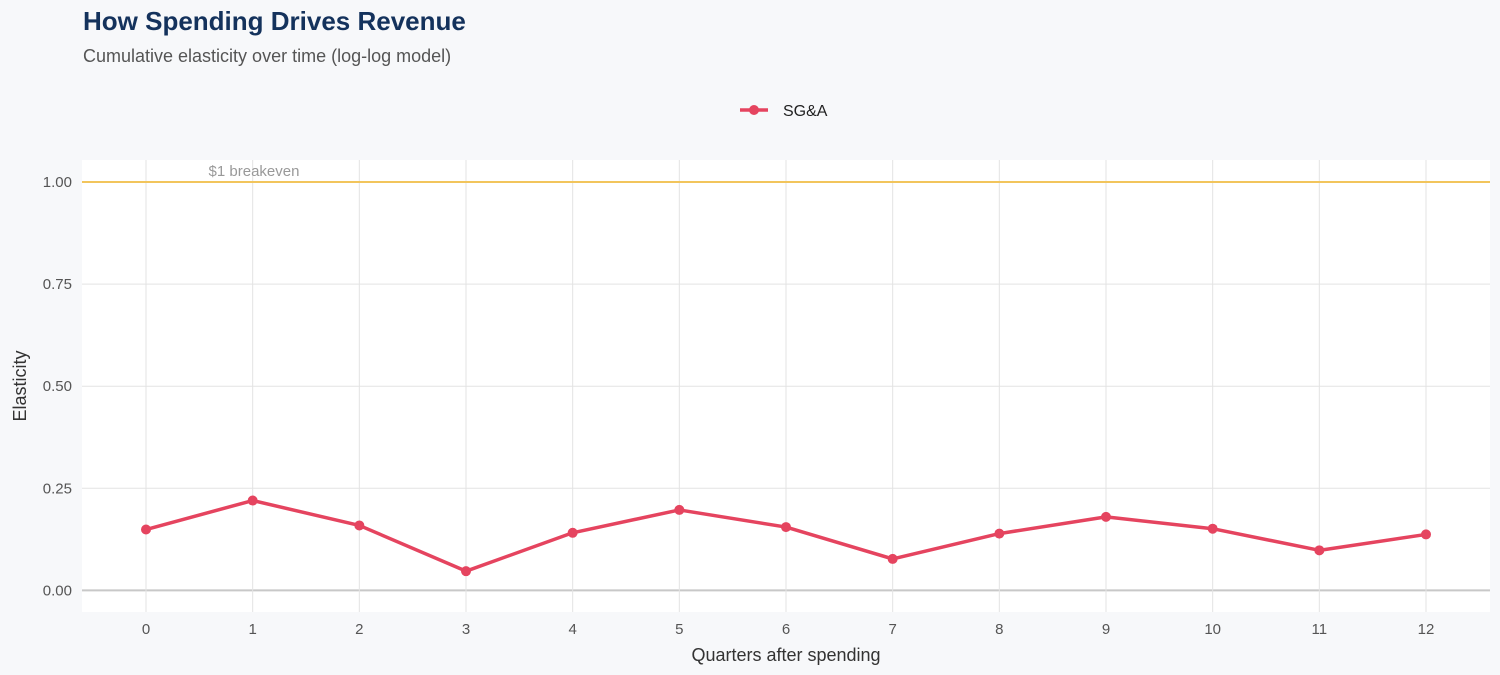  What do you see at coordinates (1426, 629) in the screenshot?
I see `x-tick-label: 12` at bounding box center [1426, 629].